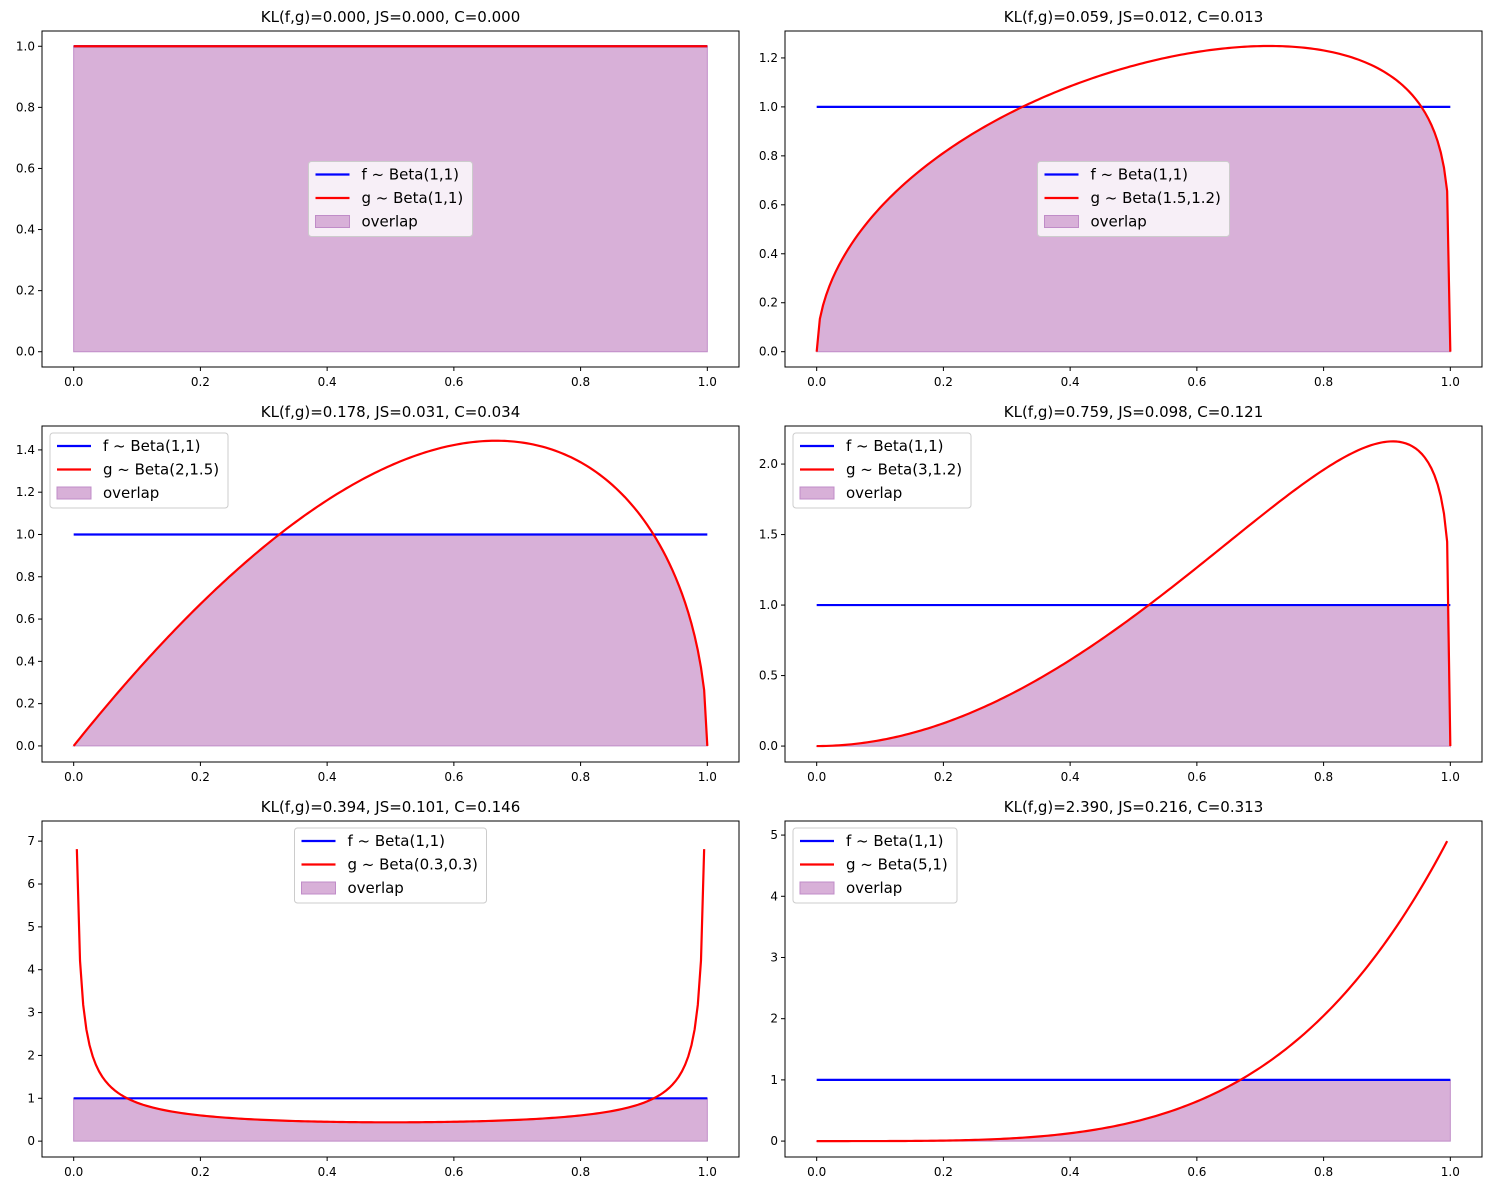 Image resolution: width=1489 pixels, height=1190 pixels. What do you see at coordinates (1134, 17) in the screenshot?
I see `subplot-title: KL(f,g)=0.059, JS=0.012, C=0.013` at bounding box center [1134, 17].